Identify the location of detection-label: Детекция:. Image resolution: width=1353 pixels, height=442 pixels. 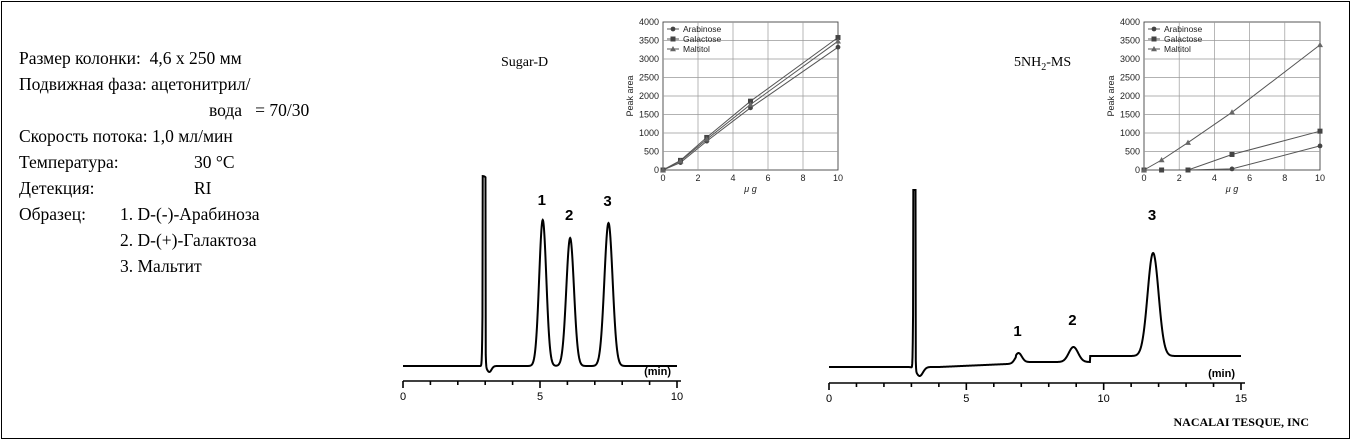
(57, 188).